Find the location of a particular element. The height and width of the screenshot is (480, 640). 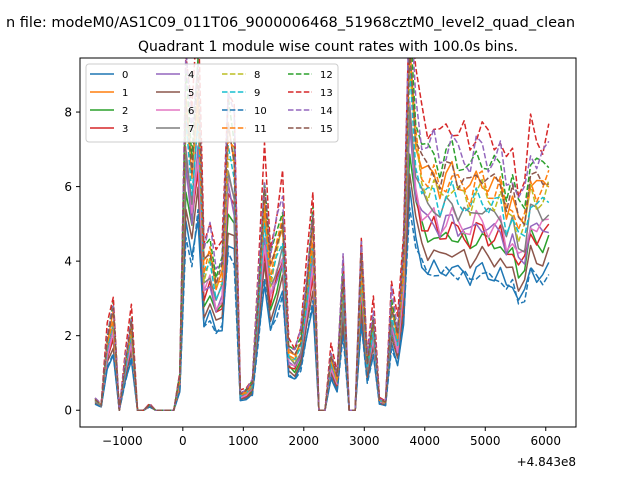

y-tick-label: 6 is located at coordinates (68, 187).